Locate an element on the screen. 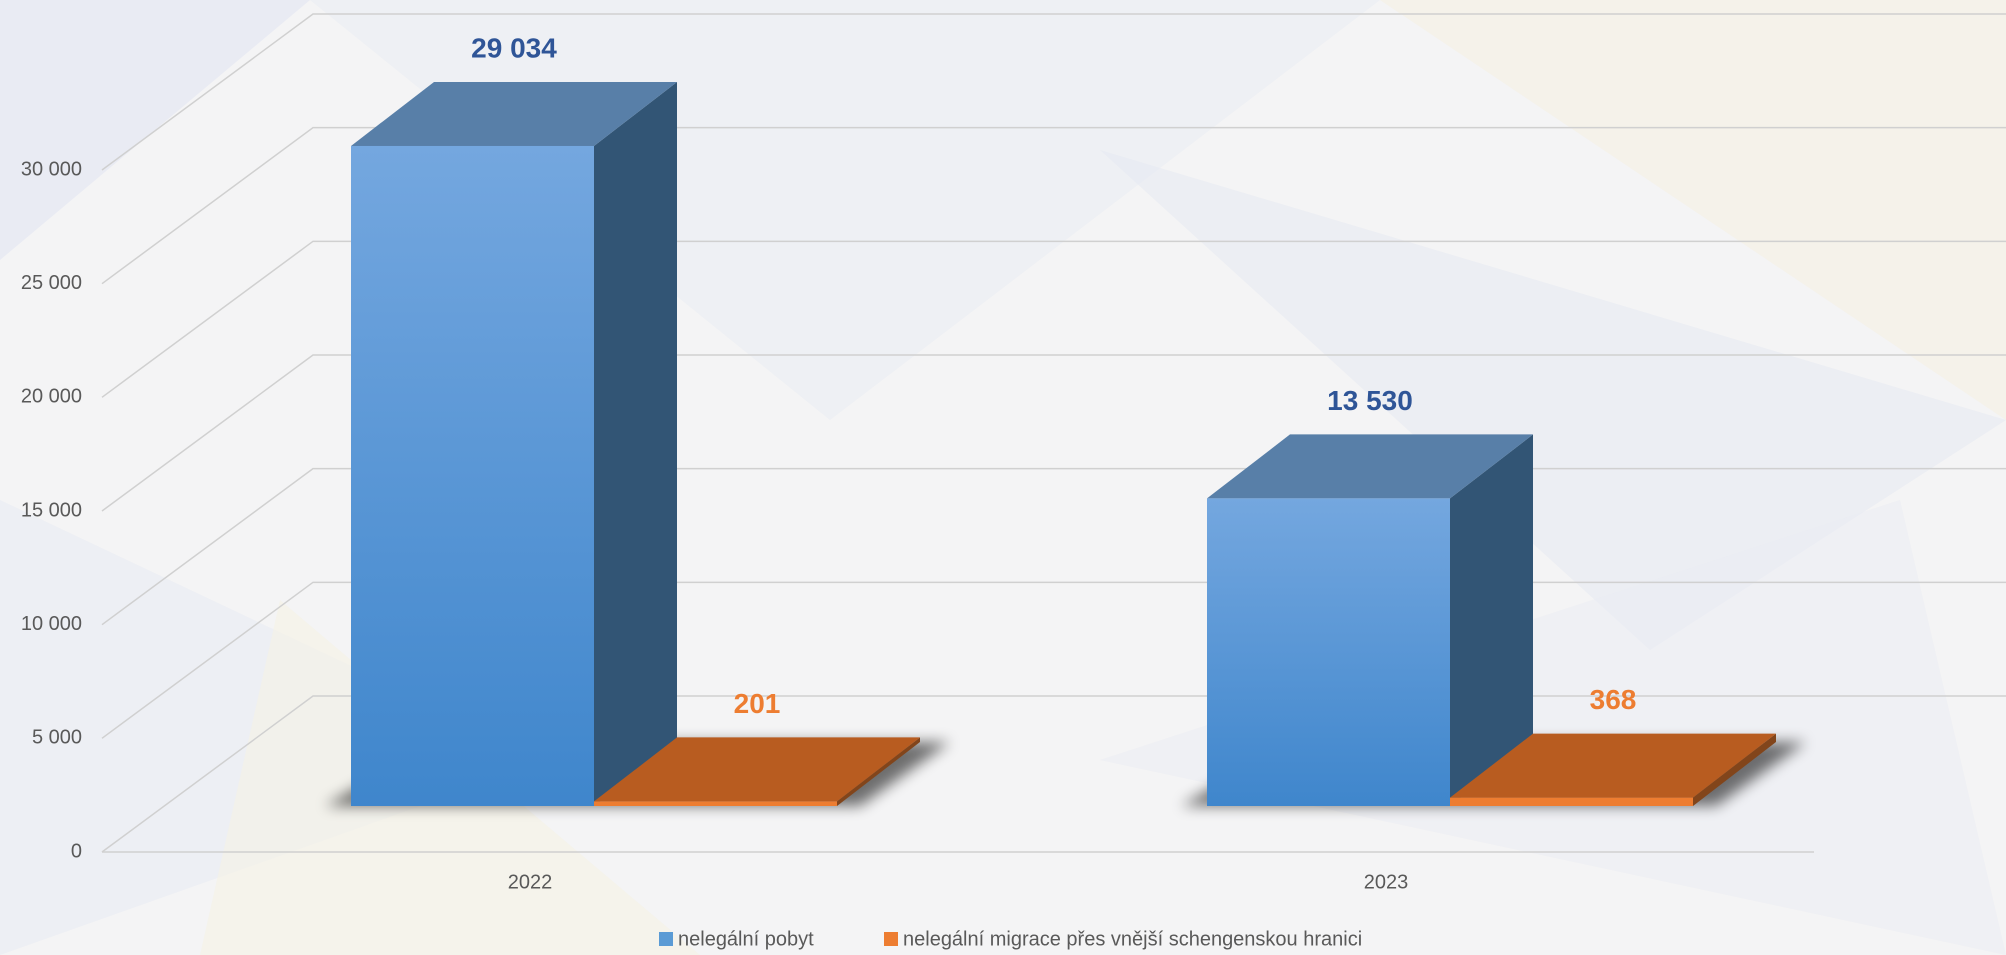  y-tick-label: 5 000 is located at coordinates (57, 738).